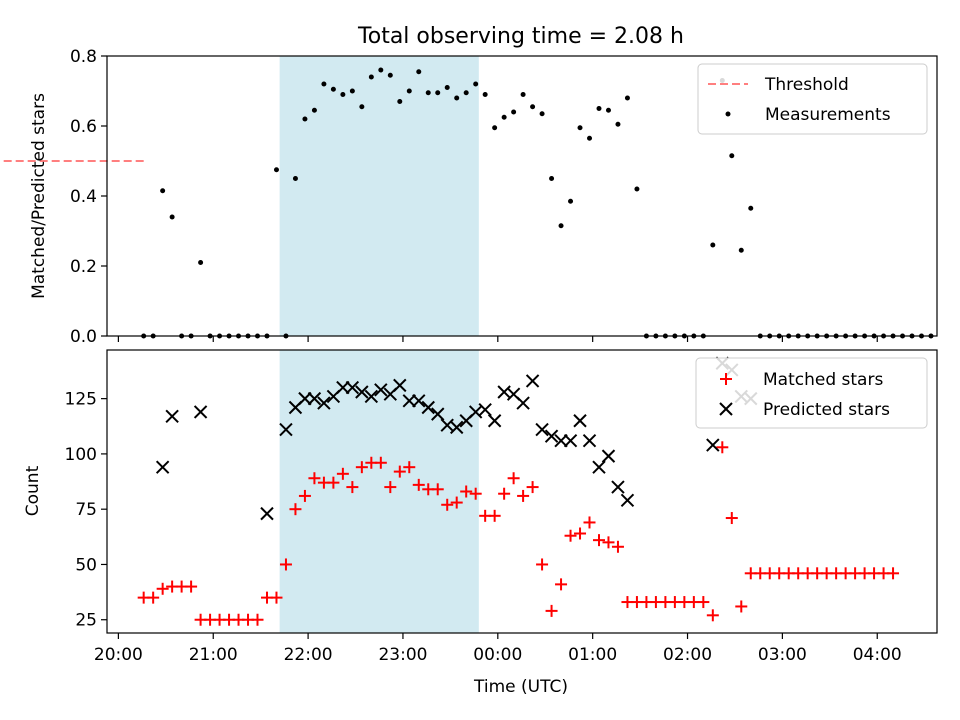  What do you see at coordinates (33, 490) in the screenshot?
I see `bottom-y-axis-label: Count` at bounding box center [33, 490].